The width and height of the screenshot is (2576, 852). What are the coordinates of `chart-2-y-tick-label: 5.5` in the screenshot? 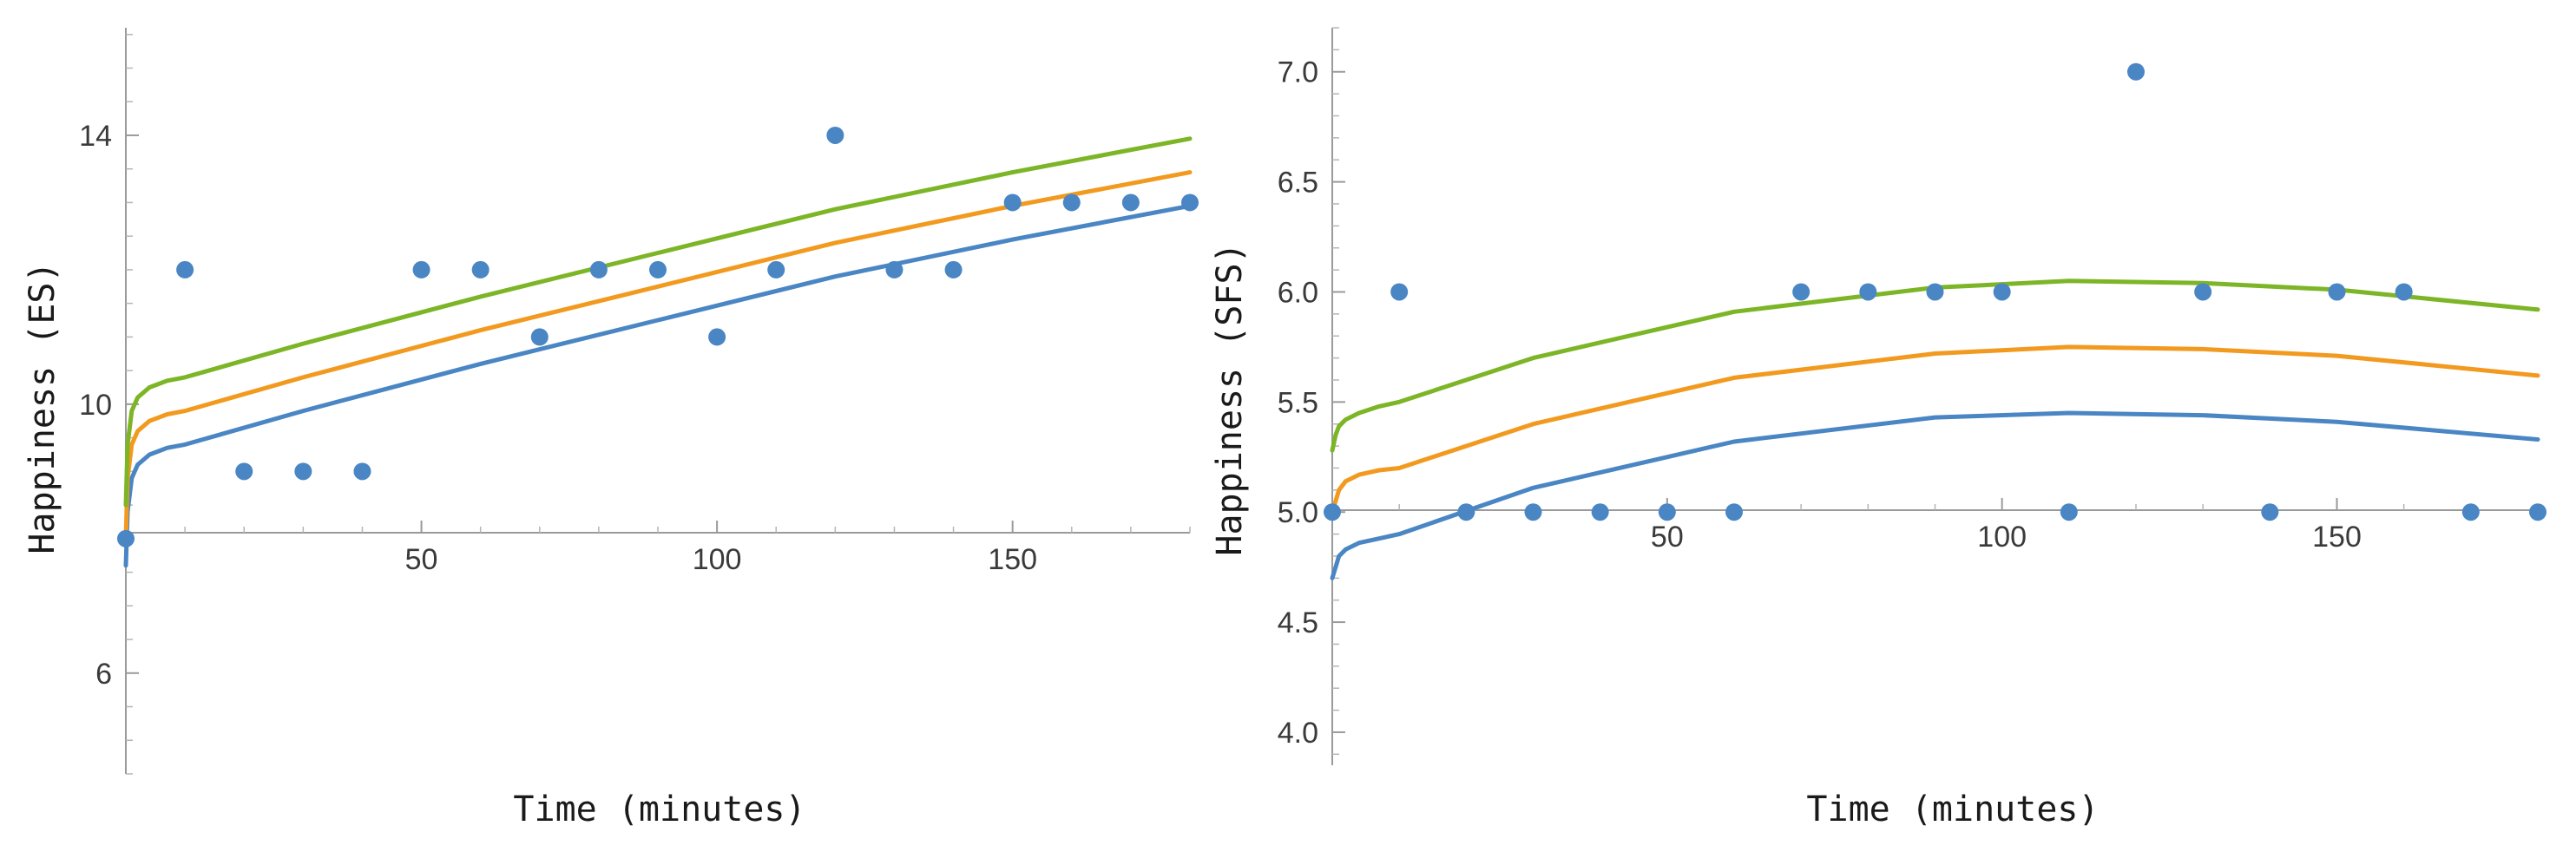 It's located at (1298, 402).